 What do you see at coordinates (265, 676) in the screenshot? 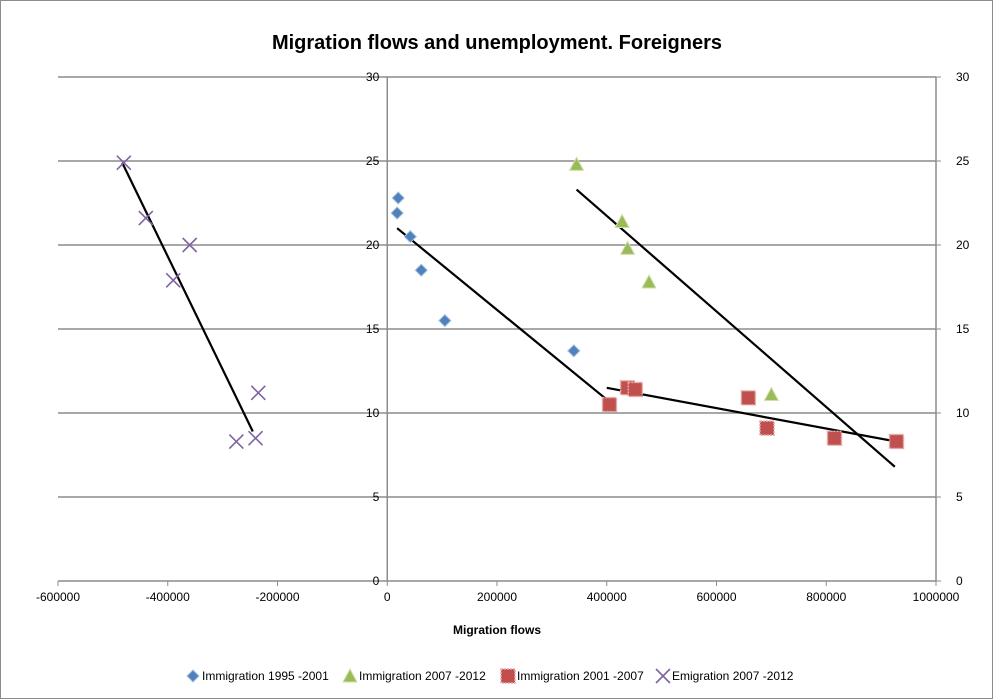
I see `legend-label: Immigration 1995 -2001` at bounding box center [265, 676].